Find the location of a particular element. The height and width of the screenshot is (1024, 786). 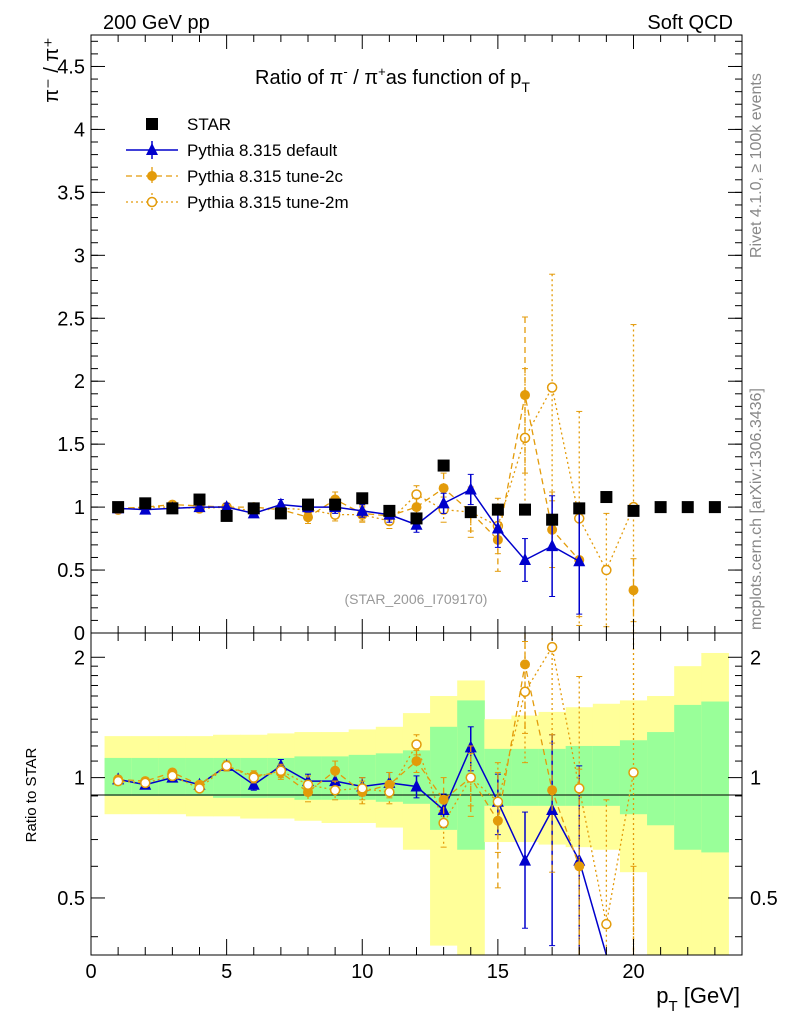

legend-entry: STAR is located at coordinates (209, 124).